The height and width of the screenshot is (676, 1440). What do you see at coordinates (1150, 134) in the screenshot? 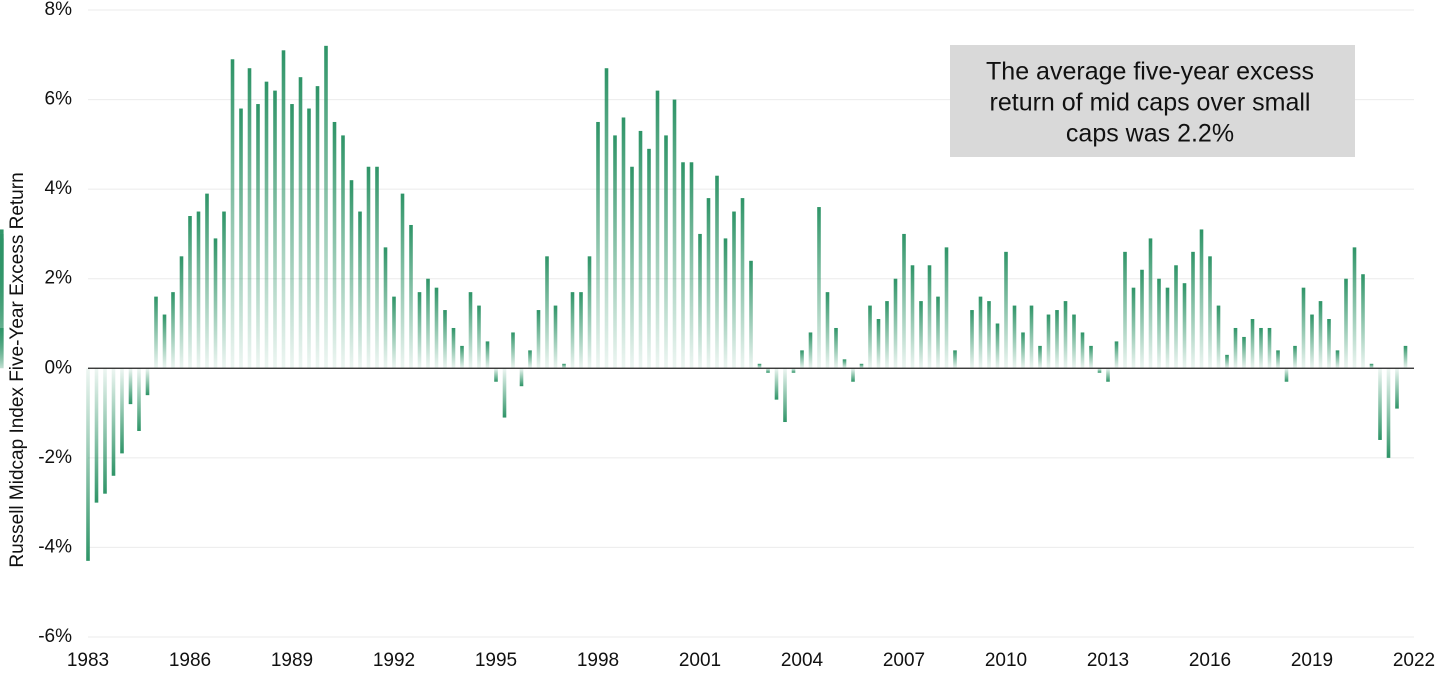
I see `annotation: caps was 2.2%` at bounding box center [1150, 134].